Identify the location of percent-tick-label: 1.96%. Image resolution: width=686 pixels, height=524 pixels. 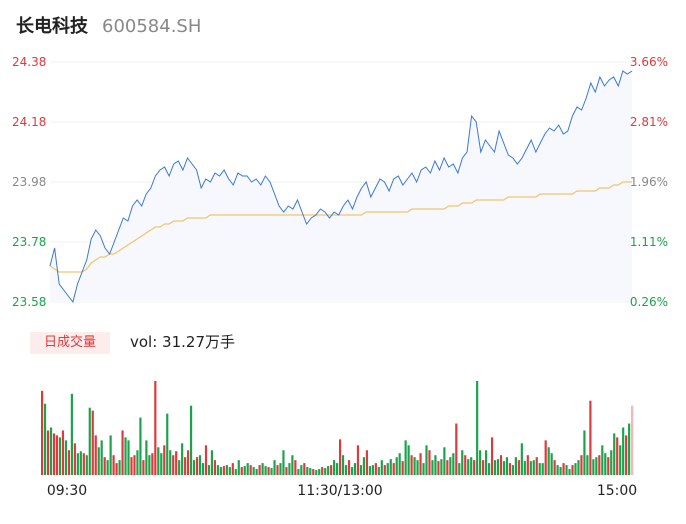
(649, 182).